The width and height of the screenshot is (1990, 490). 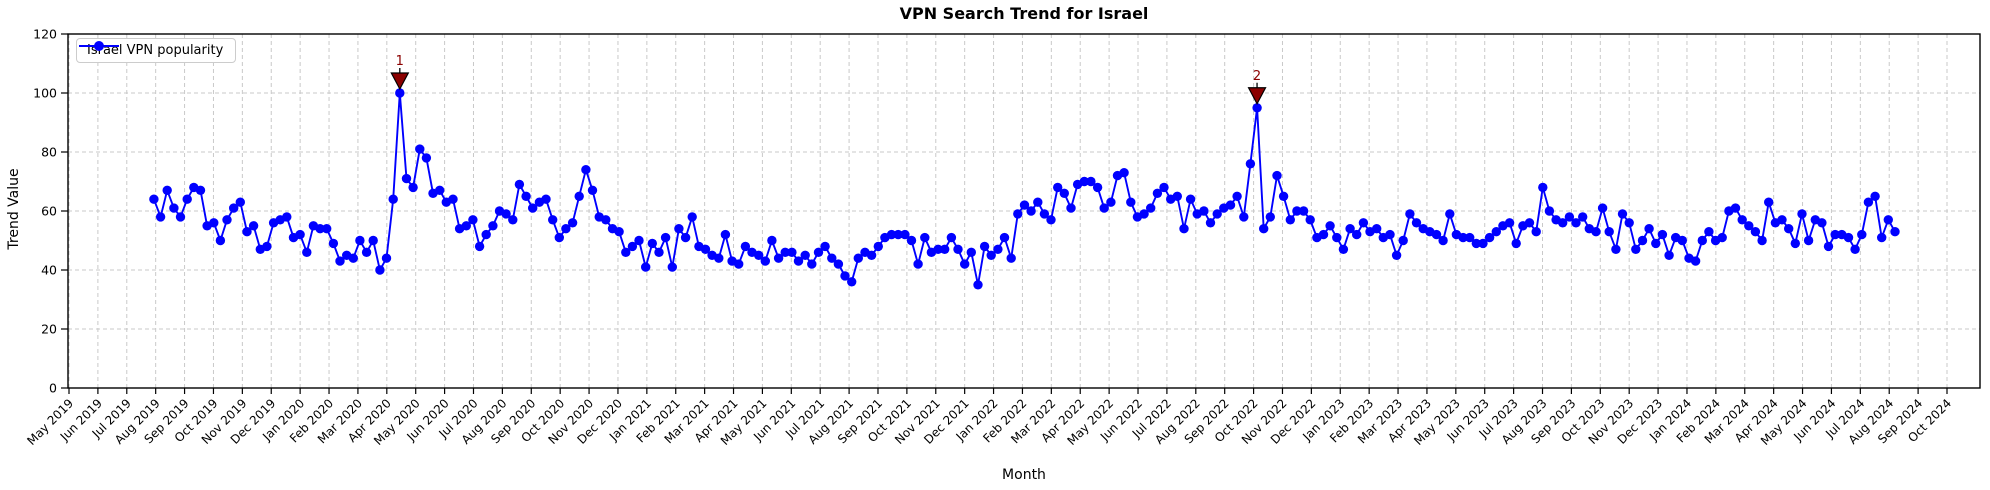 What do you see at coordinates (64, 211) in the screenshot?
I see `y-tick-marks` at bounding box center [64, 211].